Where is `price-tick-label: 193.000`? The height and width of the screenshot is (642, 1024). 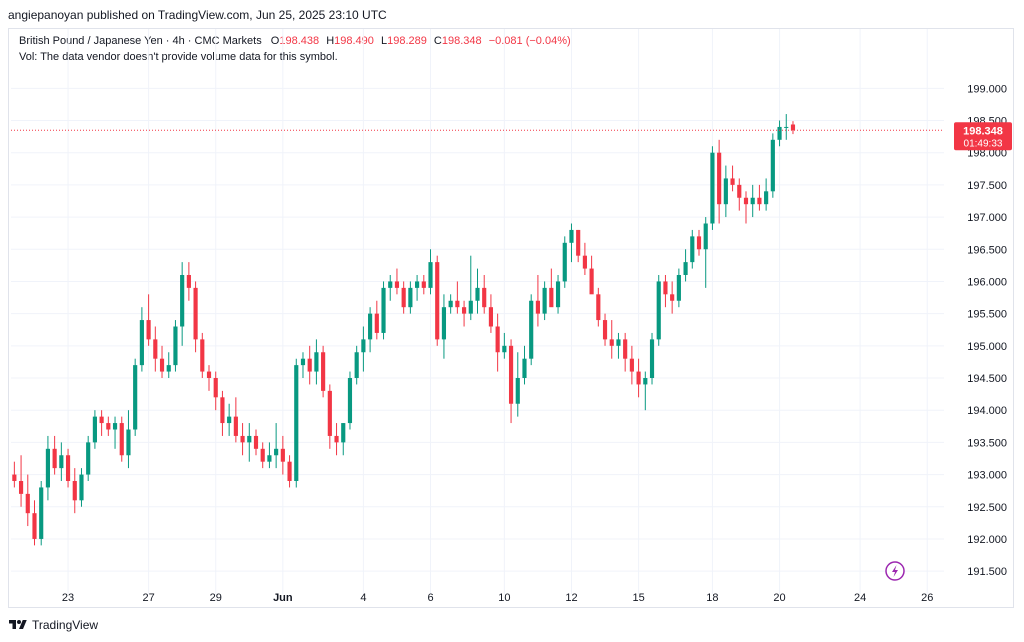
price-tick-label: 193.000 is located at coordinates (987, 476).